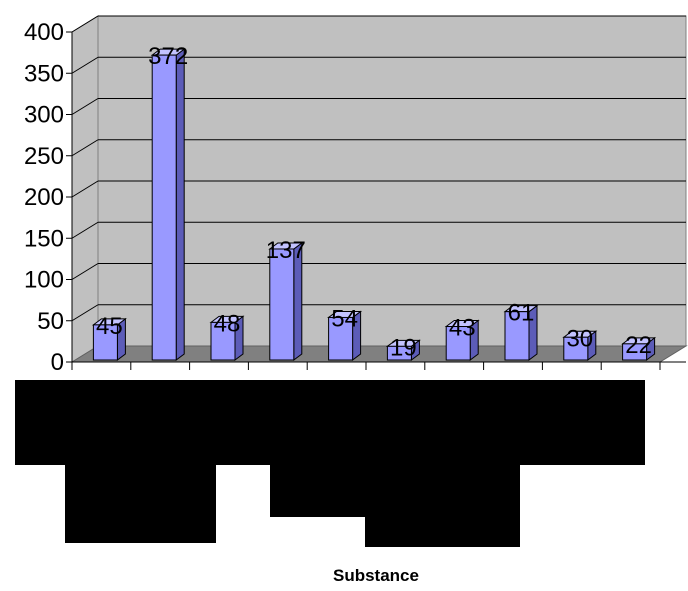  I want to click on data-label: 19, so click(403, 347).